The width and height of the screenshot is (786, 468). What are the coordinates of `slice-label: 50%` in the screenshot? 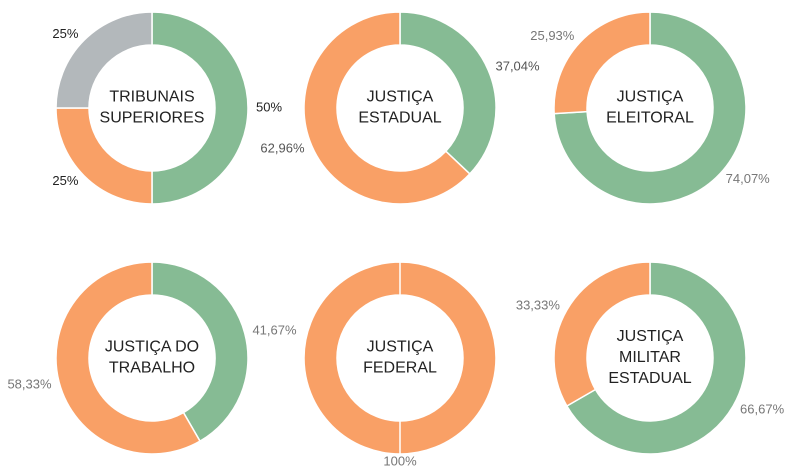 It's located at (269, 106).